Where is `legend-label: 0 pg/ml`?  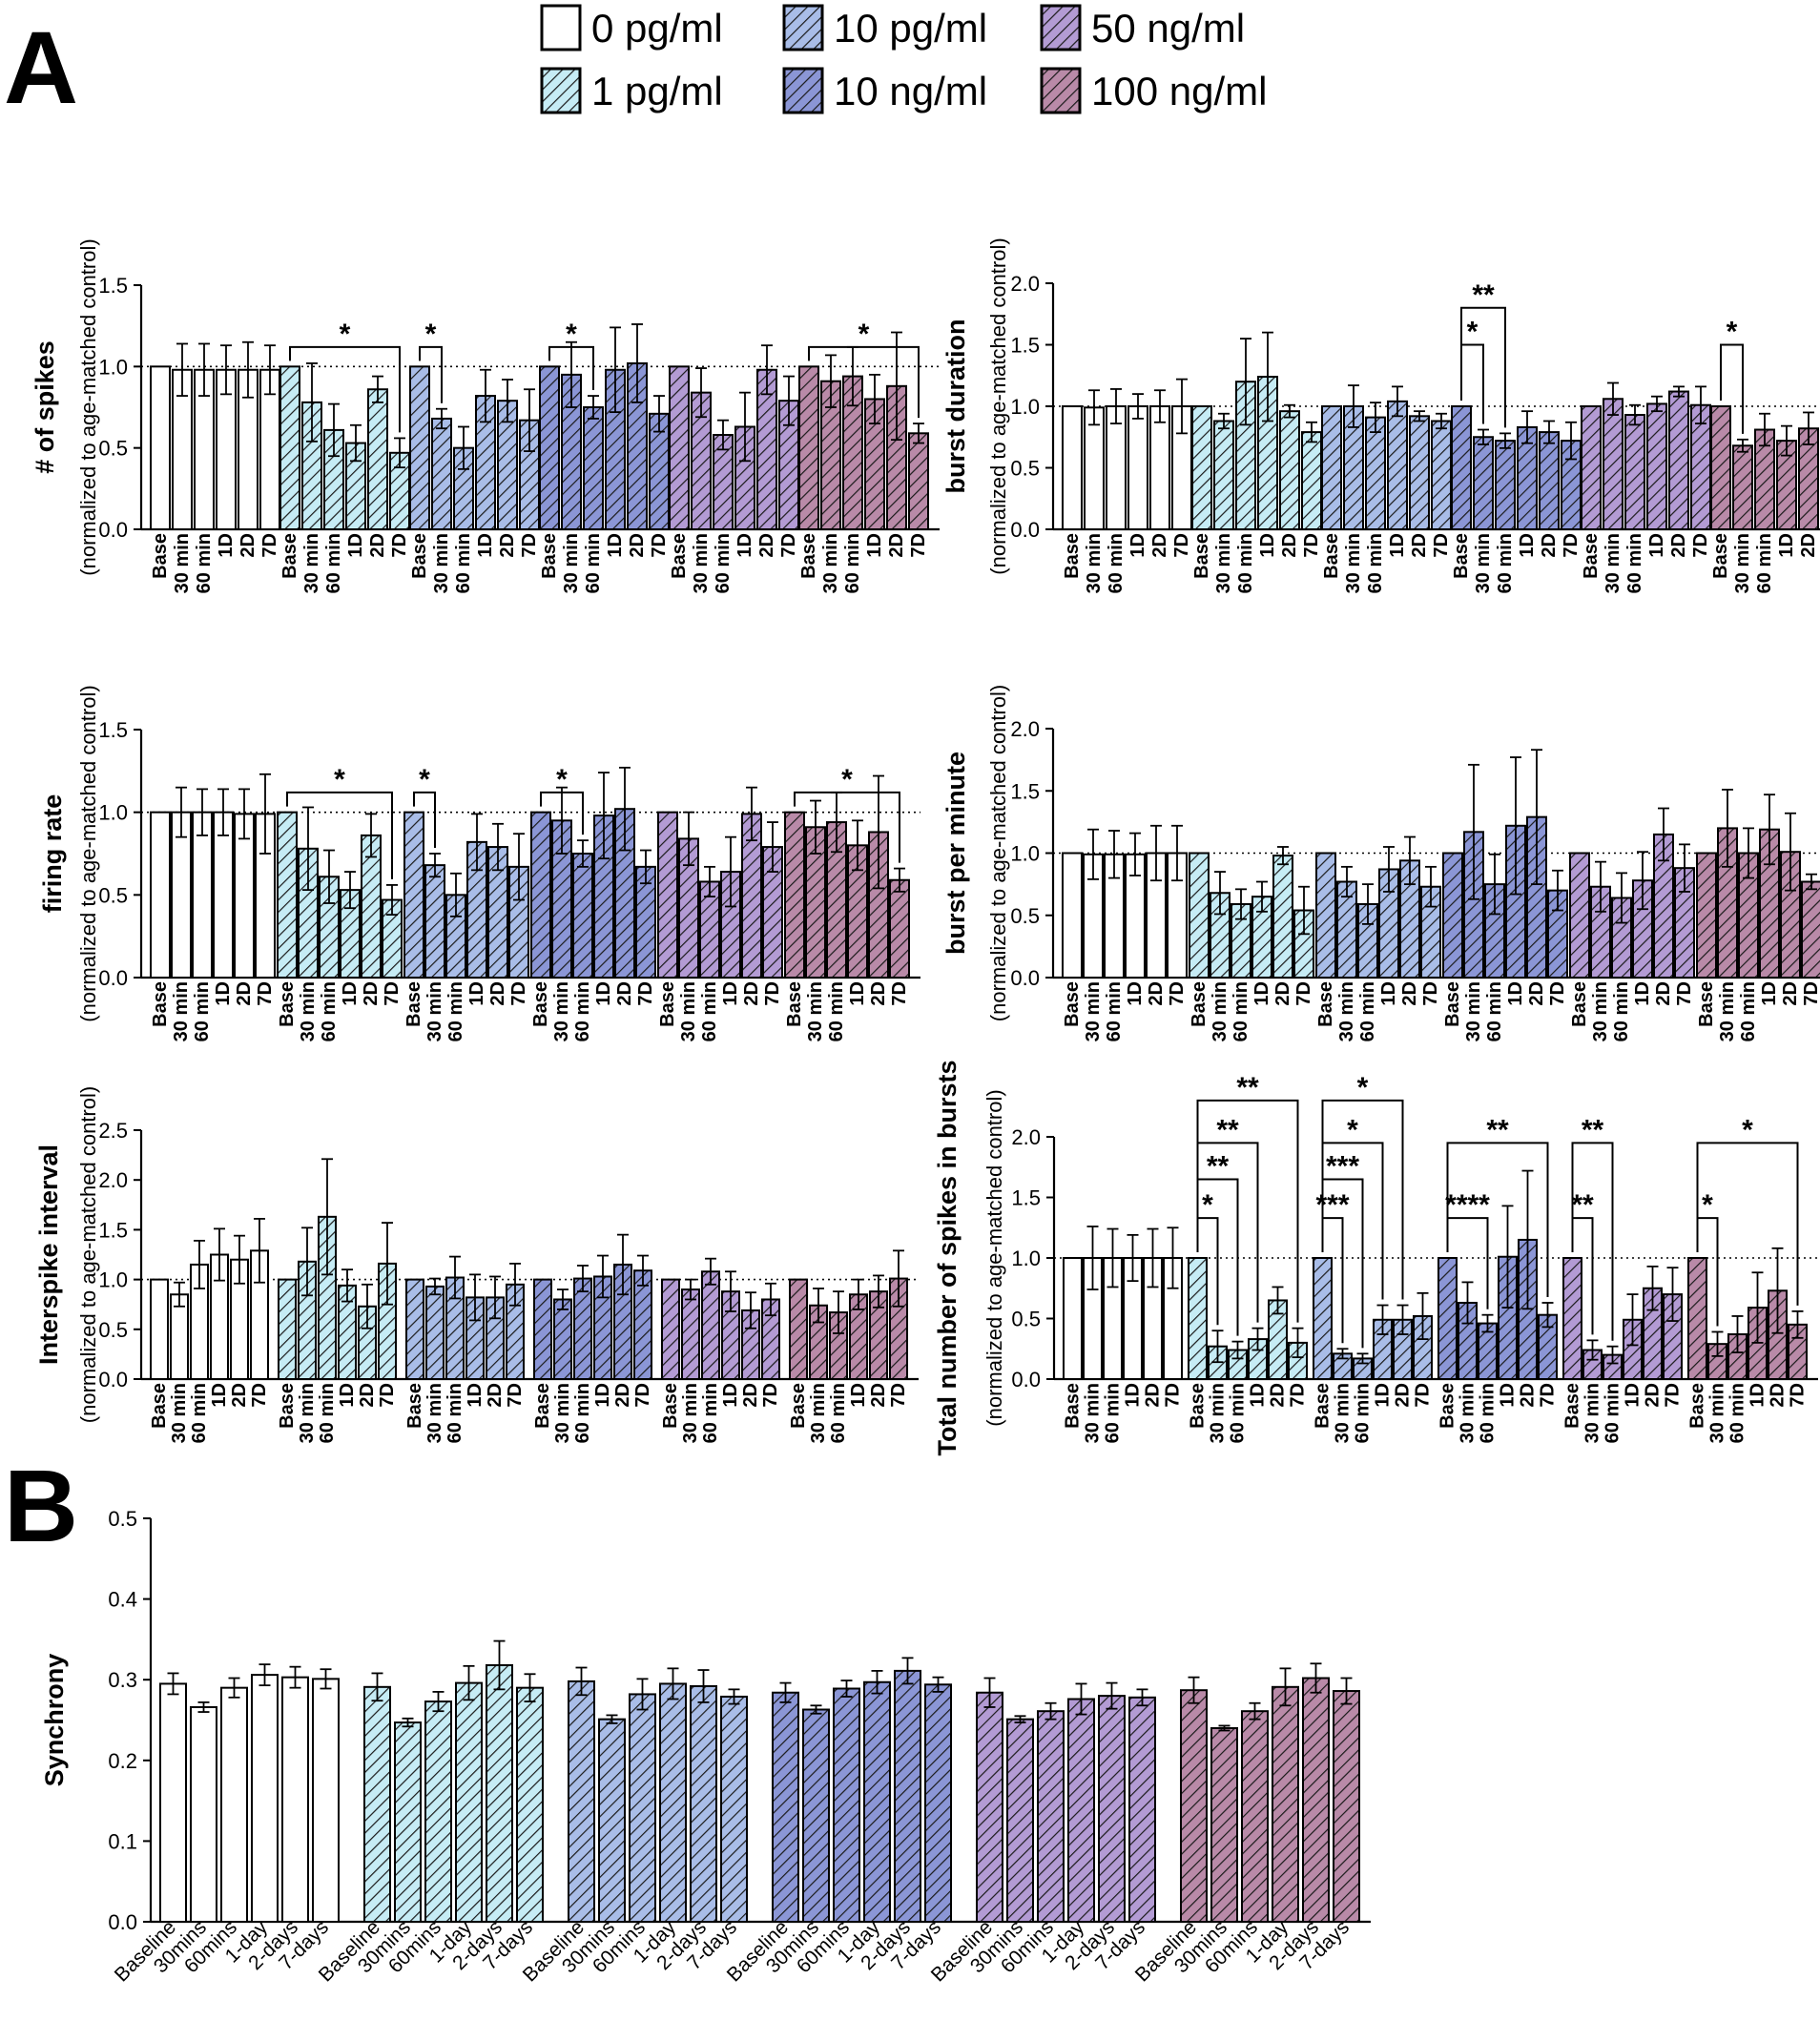 legend-label: 0 pg/ml is located at coordinates (657, 28).